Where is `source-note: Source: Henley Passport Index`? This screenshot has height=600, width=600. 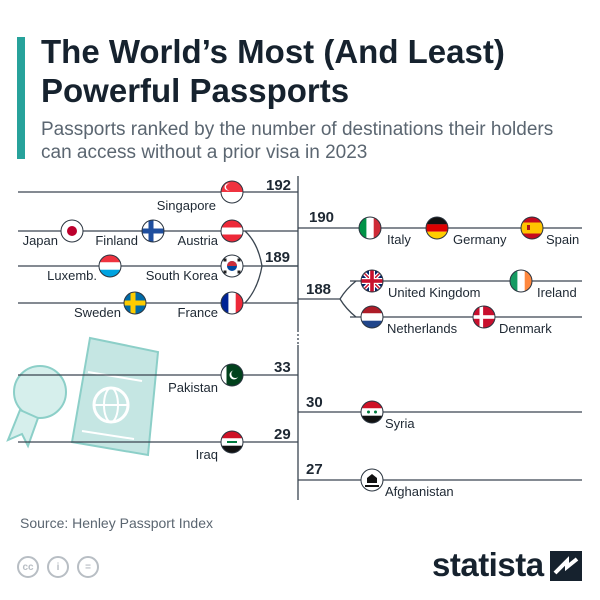
source-note: Source: Henley Passport Index is located at coordinates (116, 523).